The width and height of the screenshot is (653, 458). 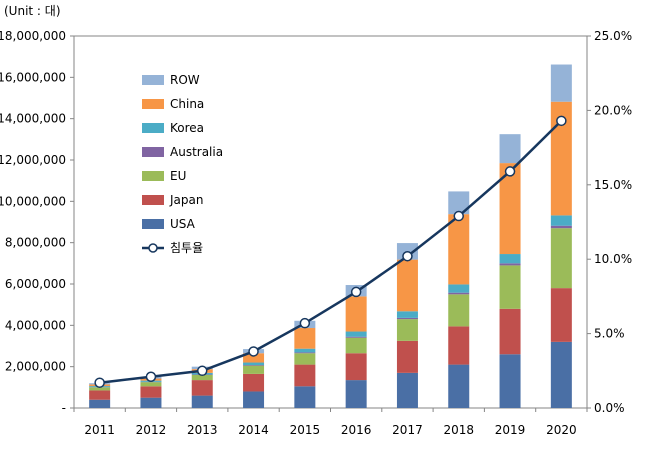 I want to click on line-point-2015, so click(x=304, y=323).